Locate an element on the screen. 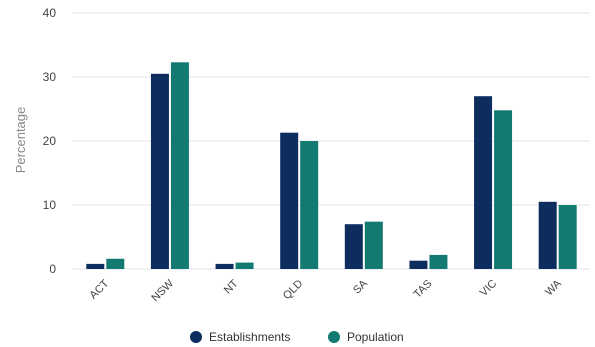 This screenshot has width=595, height=347. x-axis-ticks: ACT NSW NT QLD SA TAS VIC WA is located at coordinates (325, 290).